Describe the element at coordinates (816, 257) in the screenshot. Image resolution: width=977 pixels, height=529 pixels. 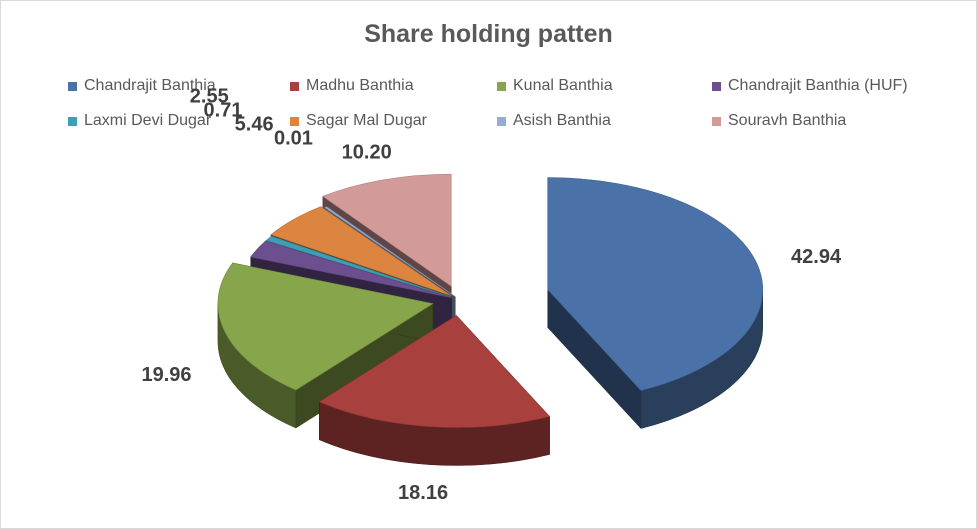
I see `data-label-chandrajit-banthia: 42.94` at that location.